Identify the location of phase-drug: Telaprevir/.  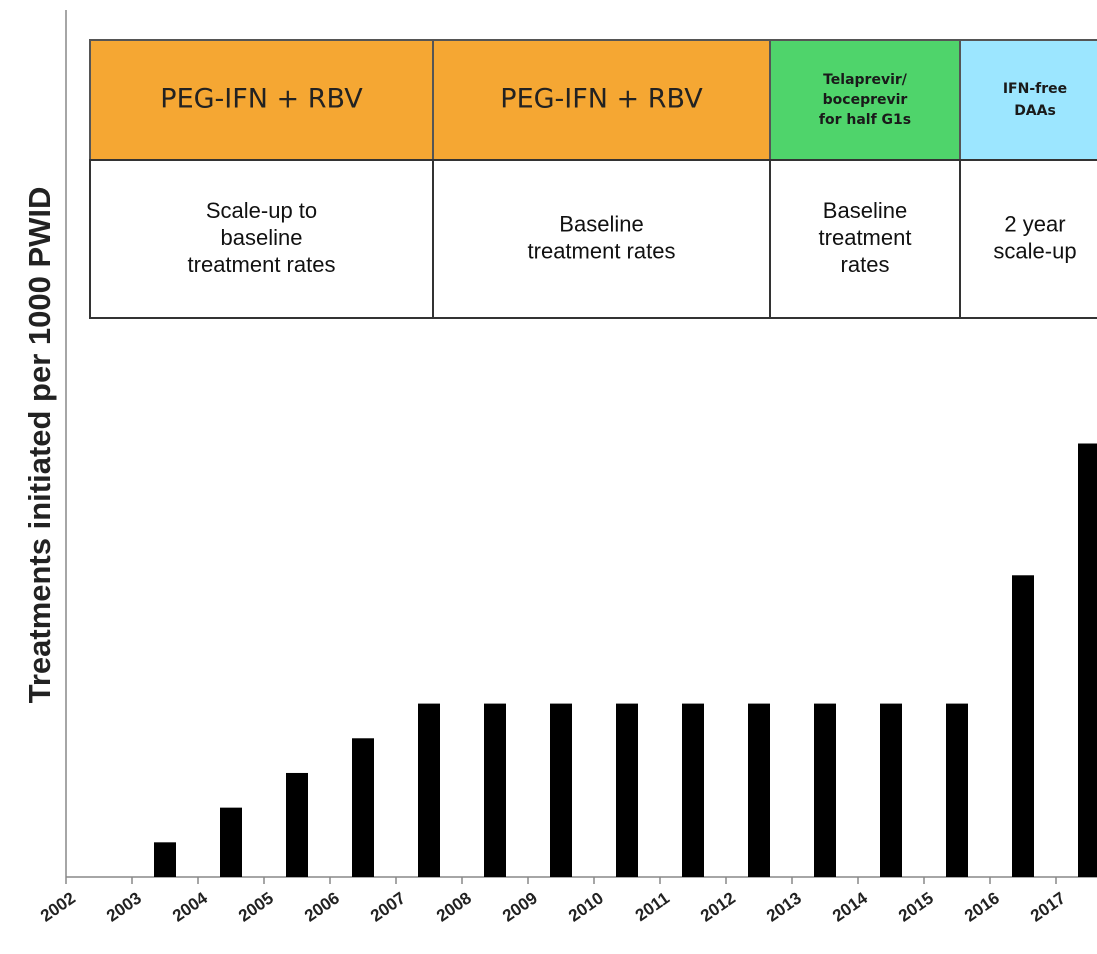
(865, 80).